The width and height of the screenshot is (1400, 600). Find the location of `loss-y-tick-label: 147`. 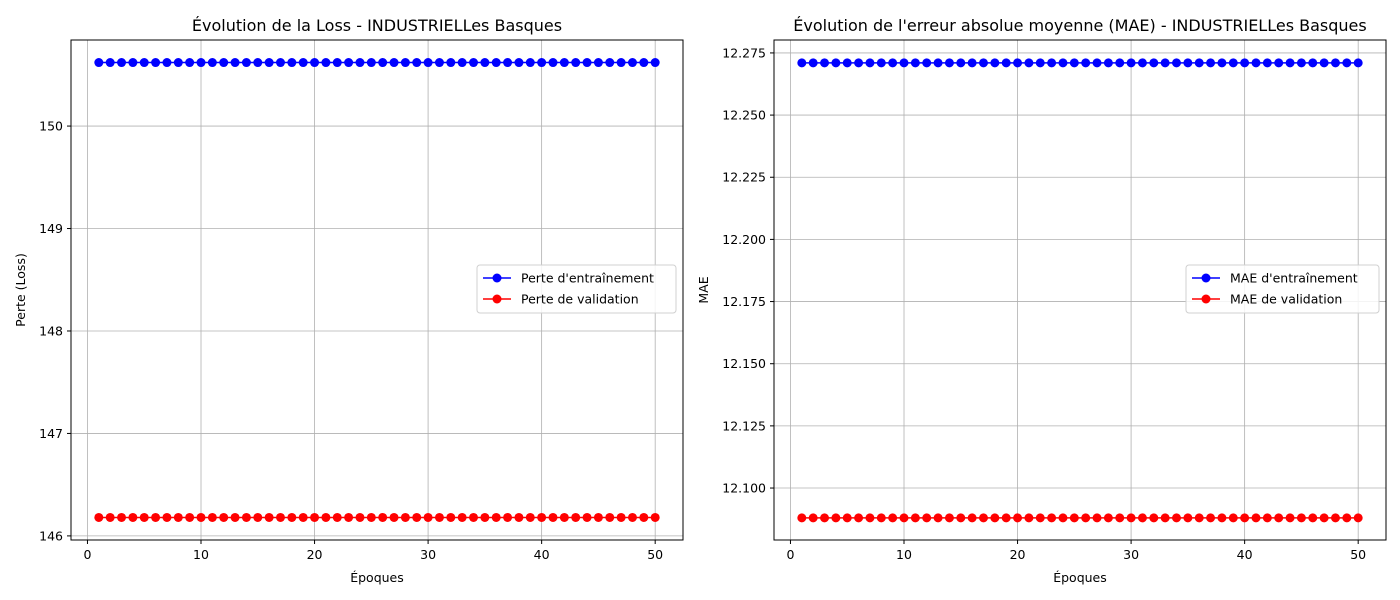

loss-y-tick-label: 147 is located at coordinates (51, 433).